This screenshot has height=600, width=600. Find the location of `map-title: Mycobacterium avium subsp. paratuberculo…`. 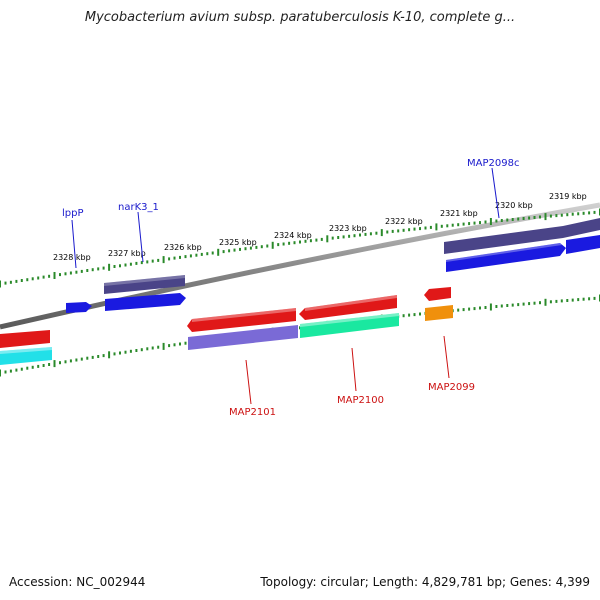

map-title: Mycobacterium avium subsp. paratuberculo… is located at coordinates (300, 17).